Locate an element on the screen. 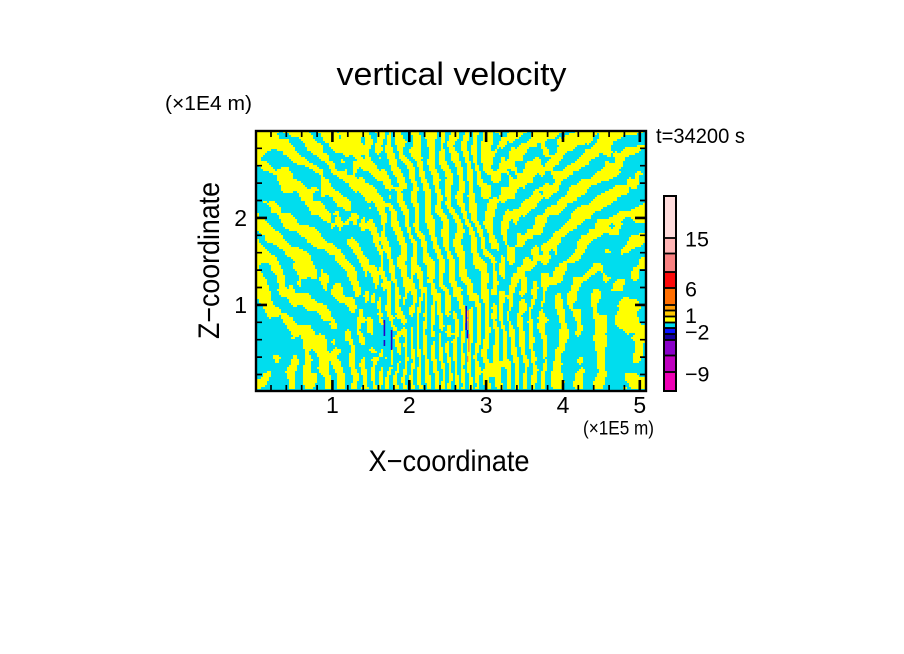 Image resolution: width=904 pixels, height=654 pixels. svg-text: vertical velocity is located at coordinates (452, 74).